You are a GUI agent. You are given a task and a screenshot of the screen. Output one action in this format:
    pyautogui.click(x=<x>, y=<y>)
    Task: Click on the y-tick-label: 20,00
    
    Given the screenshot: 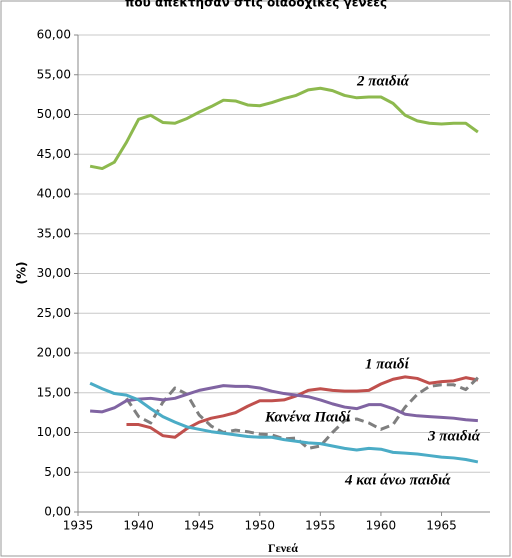 What is the action you would take?
    pyautogui.click(x=54, y=353)
    